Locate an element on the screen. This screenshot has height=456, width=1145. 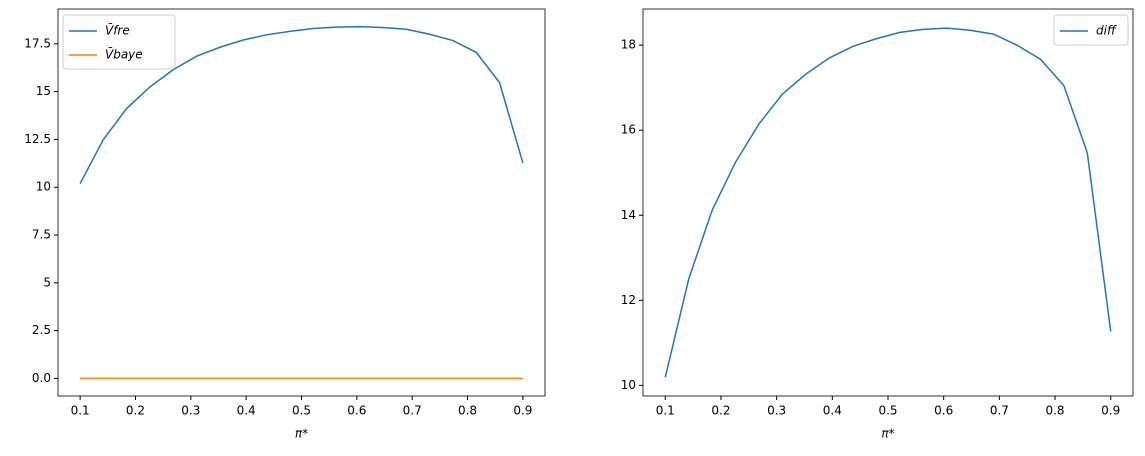
y-tick-label: 12 is located at coordinates (628, 300).